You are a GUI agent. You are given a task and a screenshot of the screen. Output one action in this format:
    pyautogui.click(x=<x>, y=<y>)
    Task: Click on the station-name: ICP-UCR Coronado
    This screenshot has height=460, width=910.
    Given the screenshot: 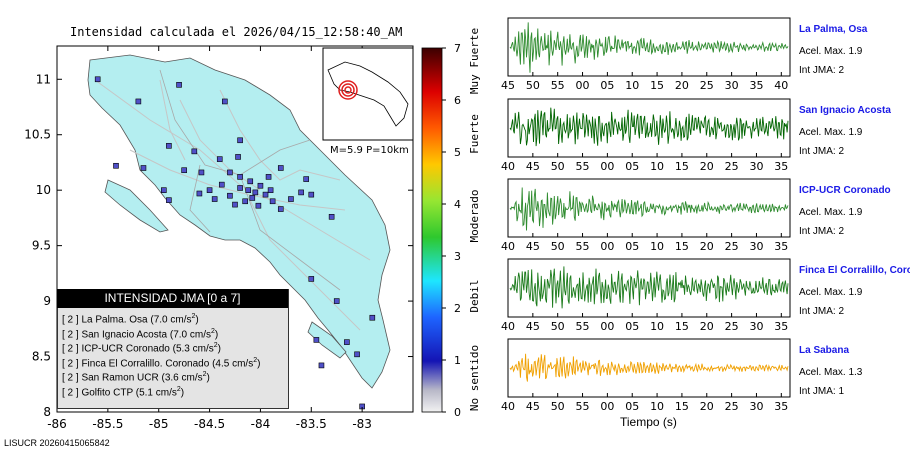 What is the action you would take?
    pyautogui.click(x=845, y=190)
    